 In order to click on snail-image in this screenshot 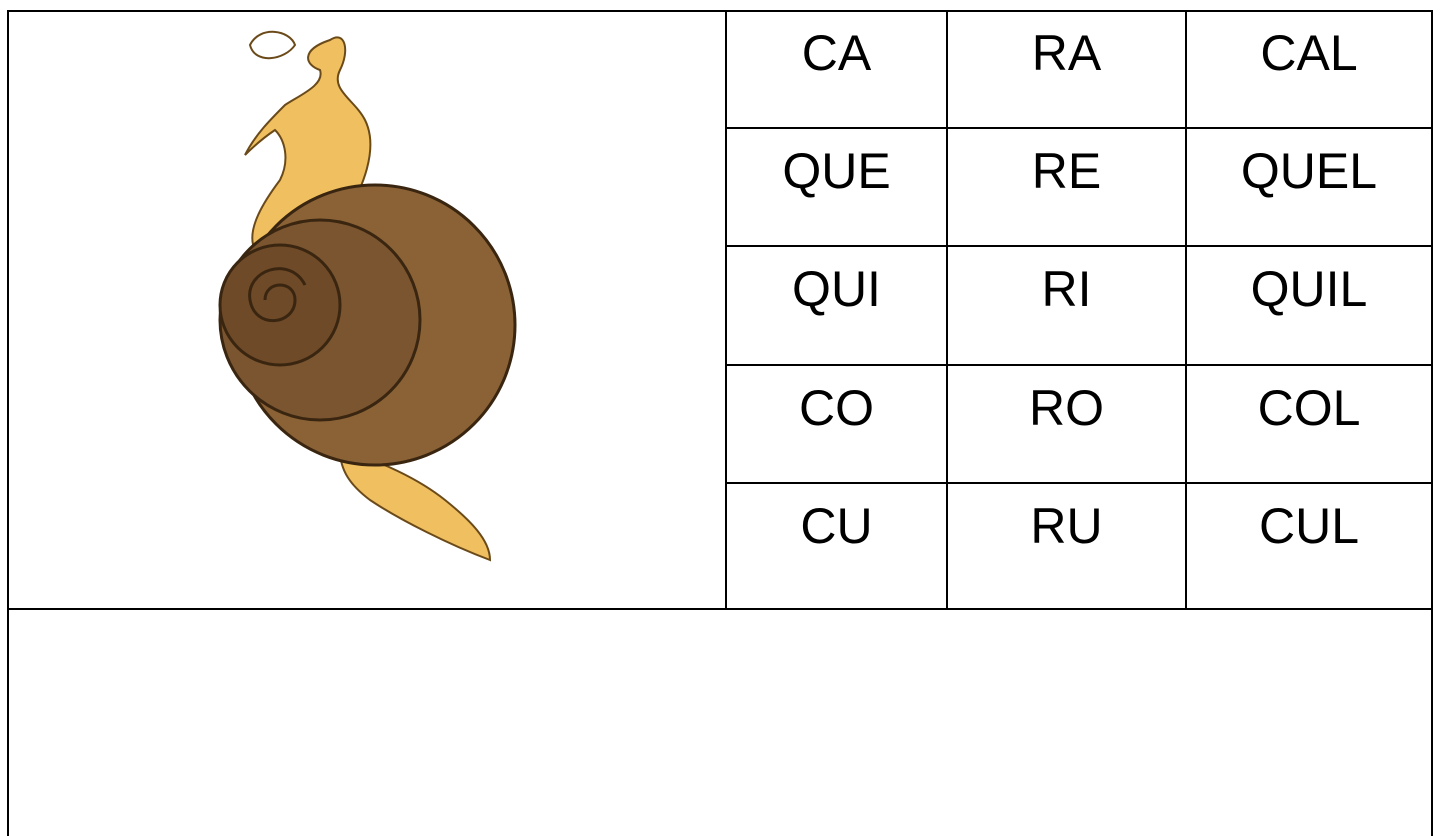, I will do `click(367, 296)`.